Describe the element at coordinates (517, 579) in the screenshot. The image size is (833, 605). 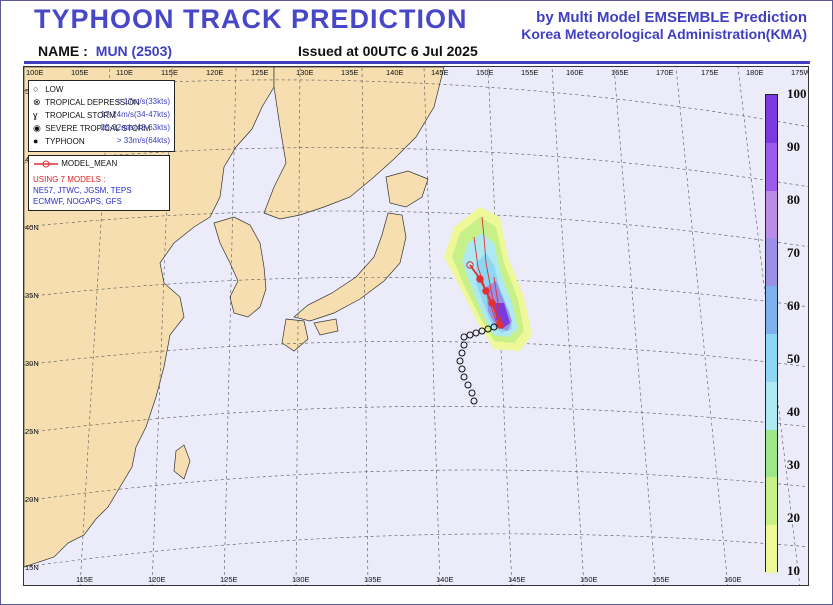
I see `bottom-lon-label: 145E` at that location.